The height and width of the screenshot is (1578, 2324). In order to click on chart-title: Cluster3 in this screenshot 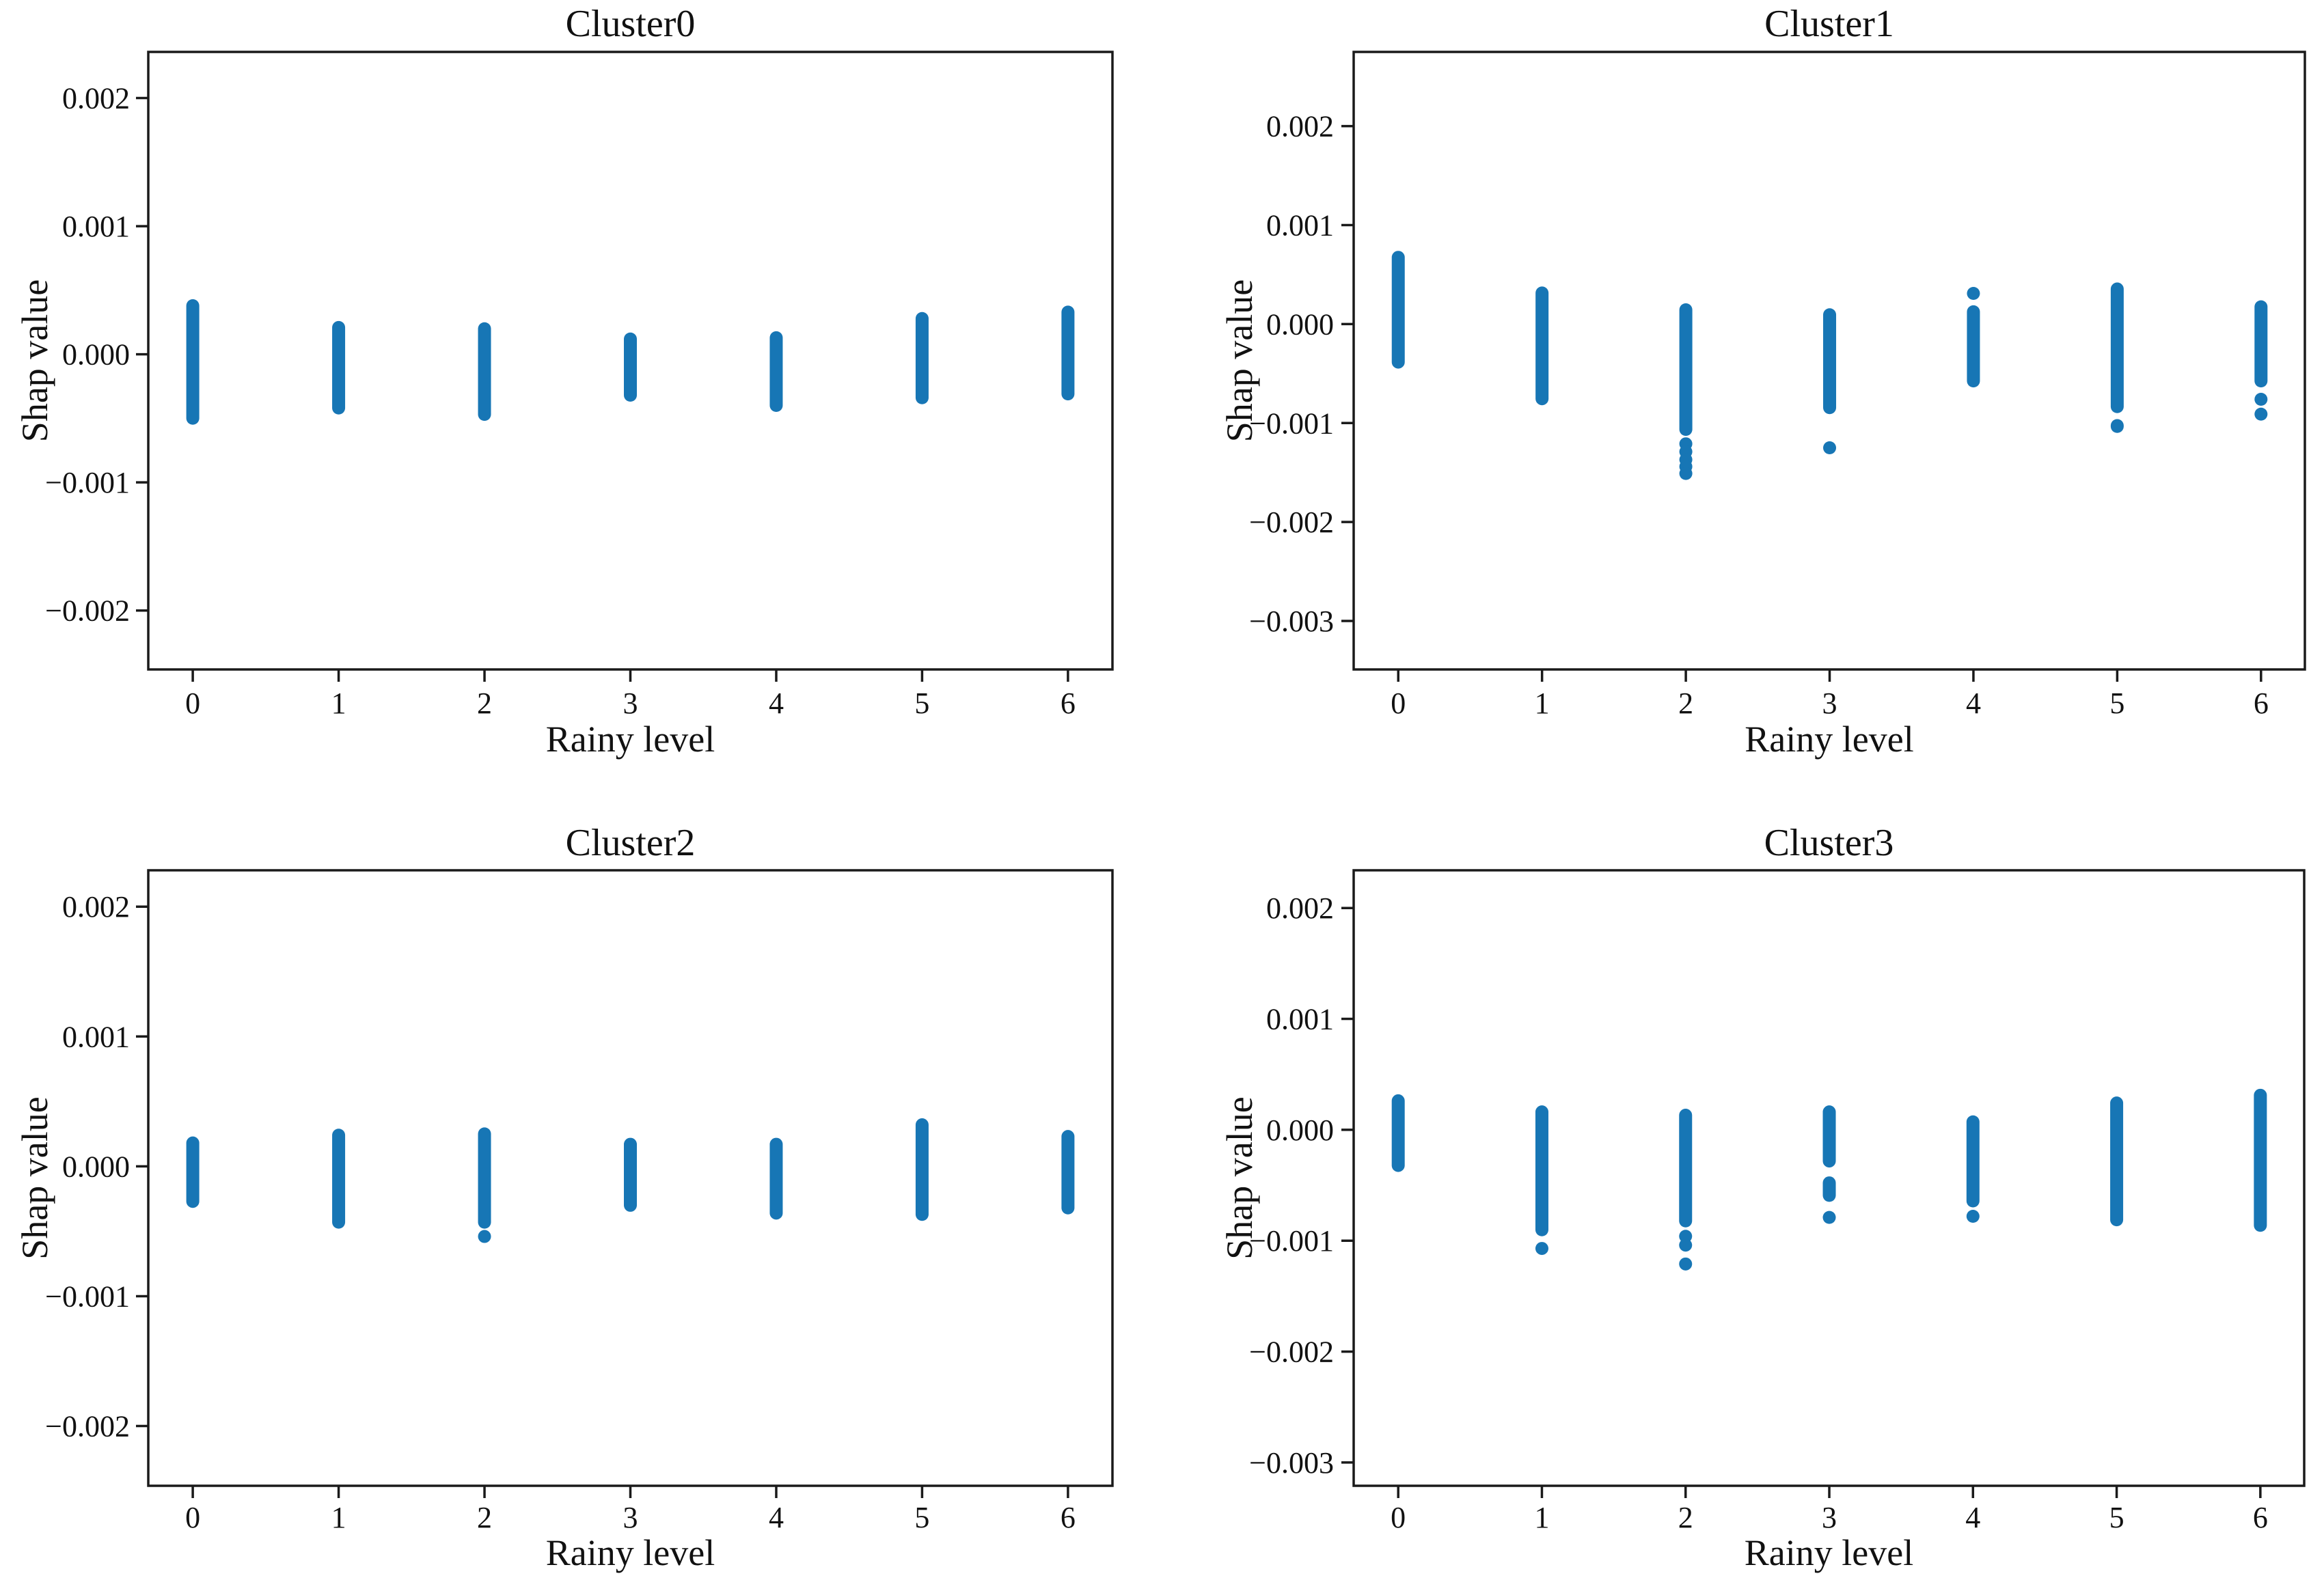, I will do `click(1829, 843)`.